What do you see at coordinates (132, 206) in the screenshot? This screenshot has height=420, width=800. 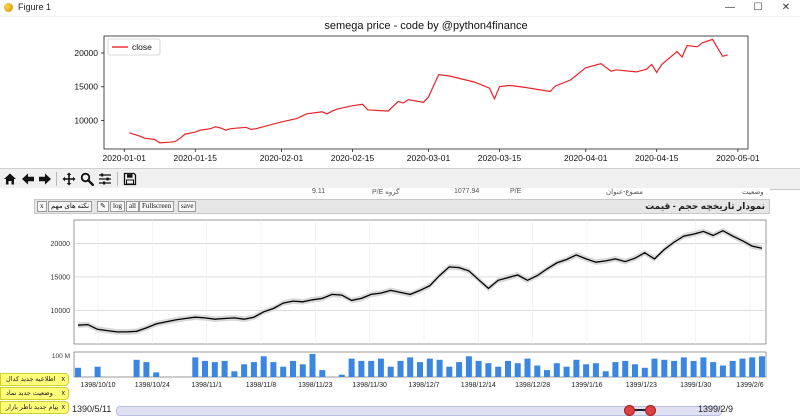 I see `all-range-button: all` at bounding box center [132, 206].